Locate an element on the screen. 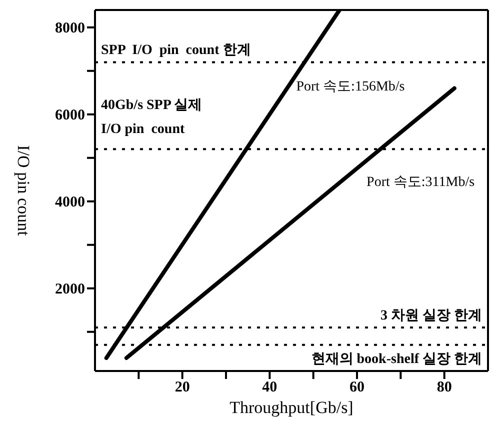 The height and width of the screenshot is (427, 496). y-tick-label: 8000 is located at coordinates (70, 28).